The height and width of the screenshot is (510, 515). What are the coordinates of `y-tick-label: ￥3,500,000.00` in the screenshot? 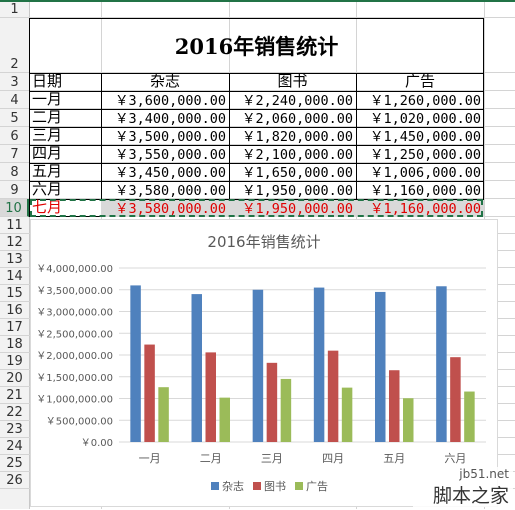 It's located at (74, 291).